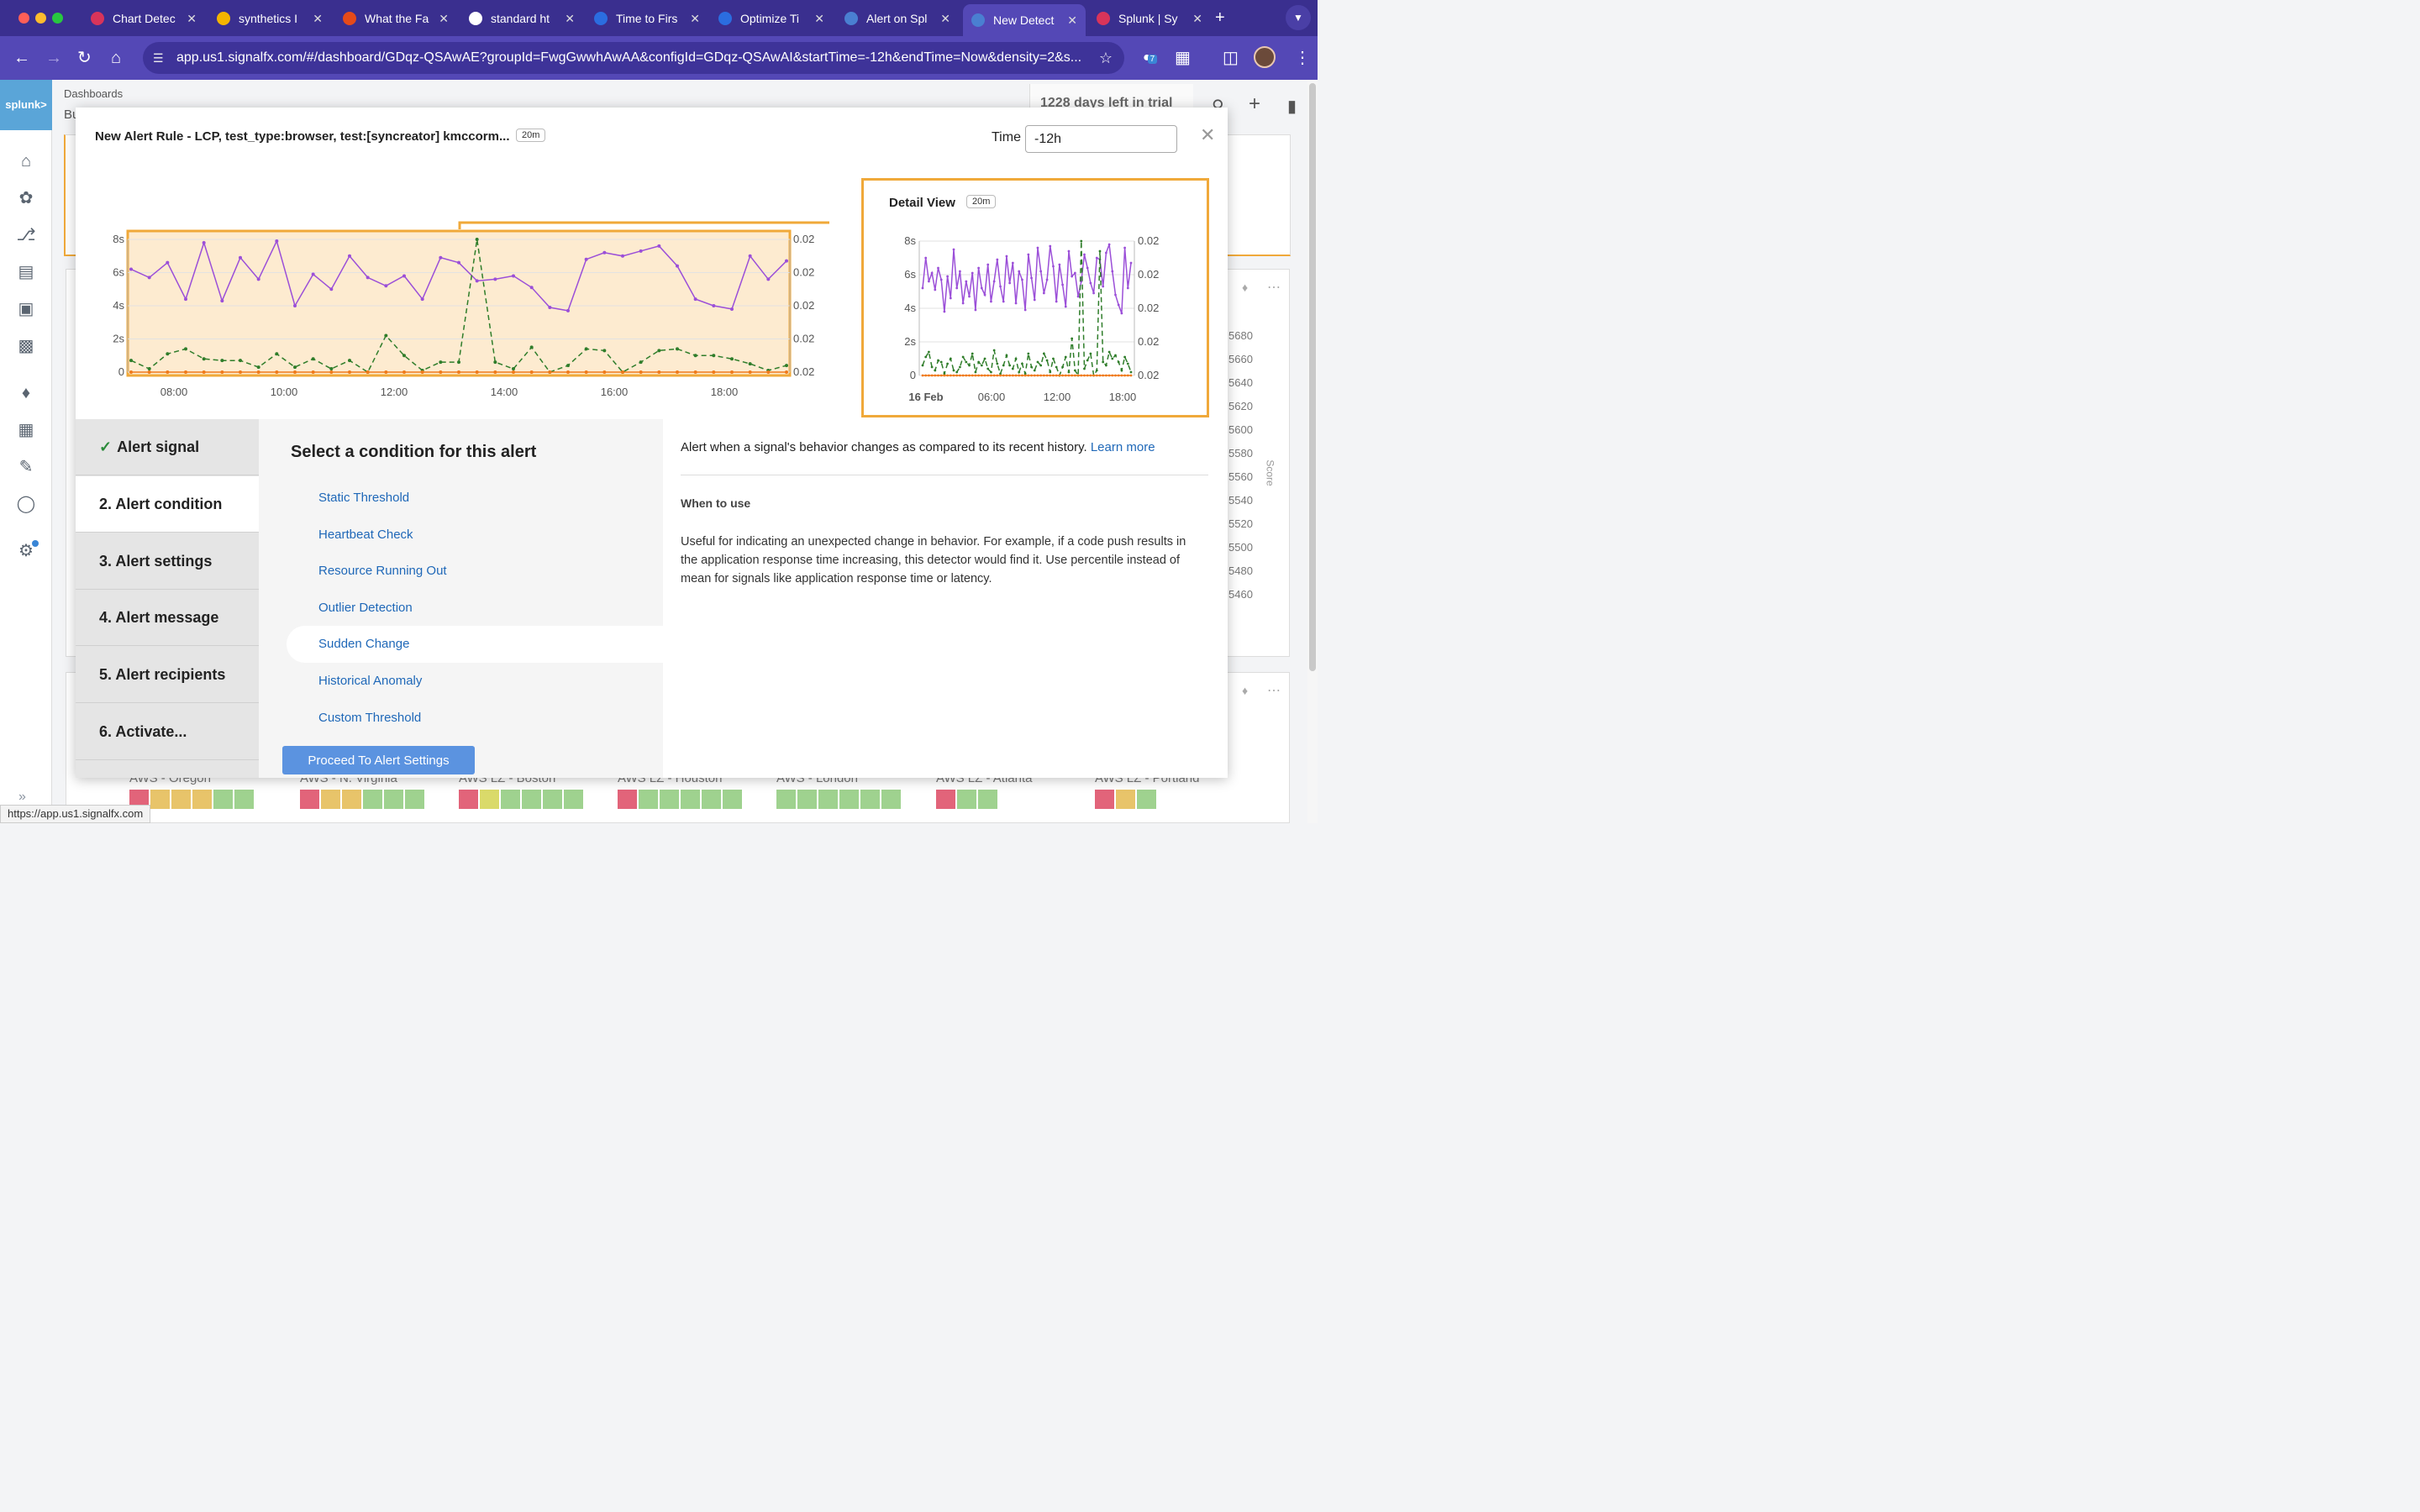  I want to click on breadcrumb: Dashboards, so click(94, 93).